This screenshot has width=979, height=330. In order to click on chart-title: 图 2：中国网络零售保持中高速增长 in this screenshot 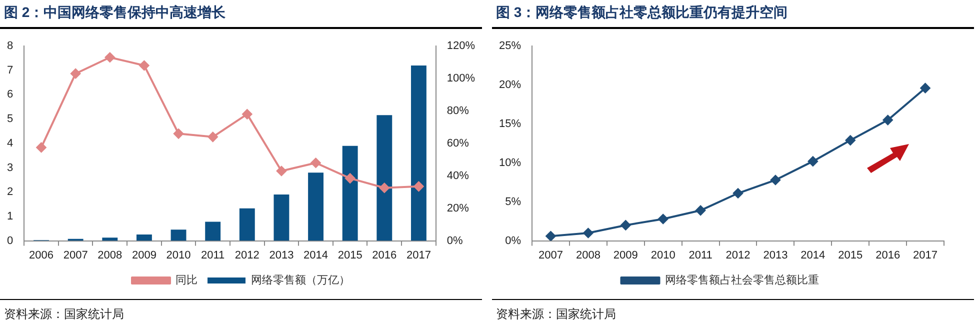, I will do `click(115, 13)`.